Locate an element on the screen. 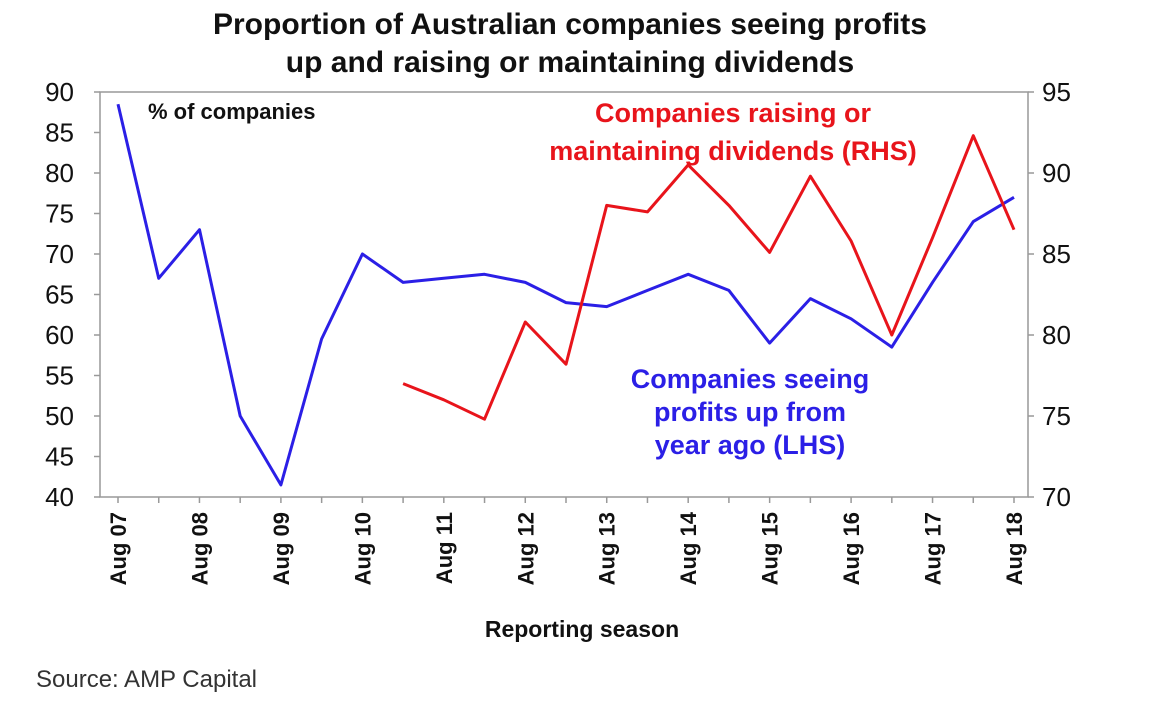 Image resolution: width=1160 pixels, height=704 pixels. right-tick-label: 90 is located at coordinates (1056, 173).